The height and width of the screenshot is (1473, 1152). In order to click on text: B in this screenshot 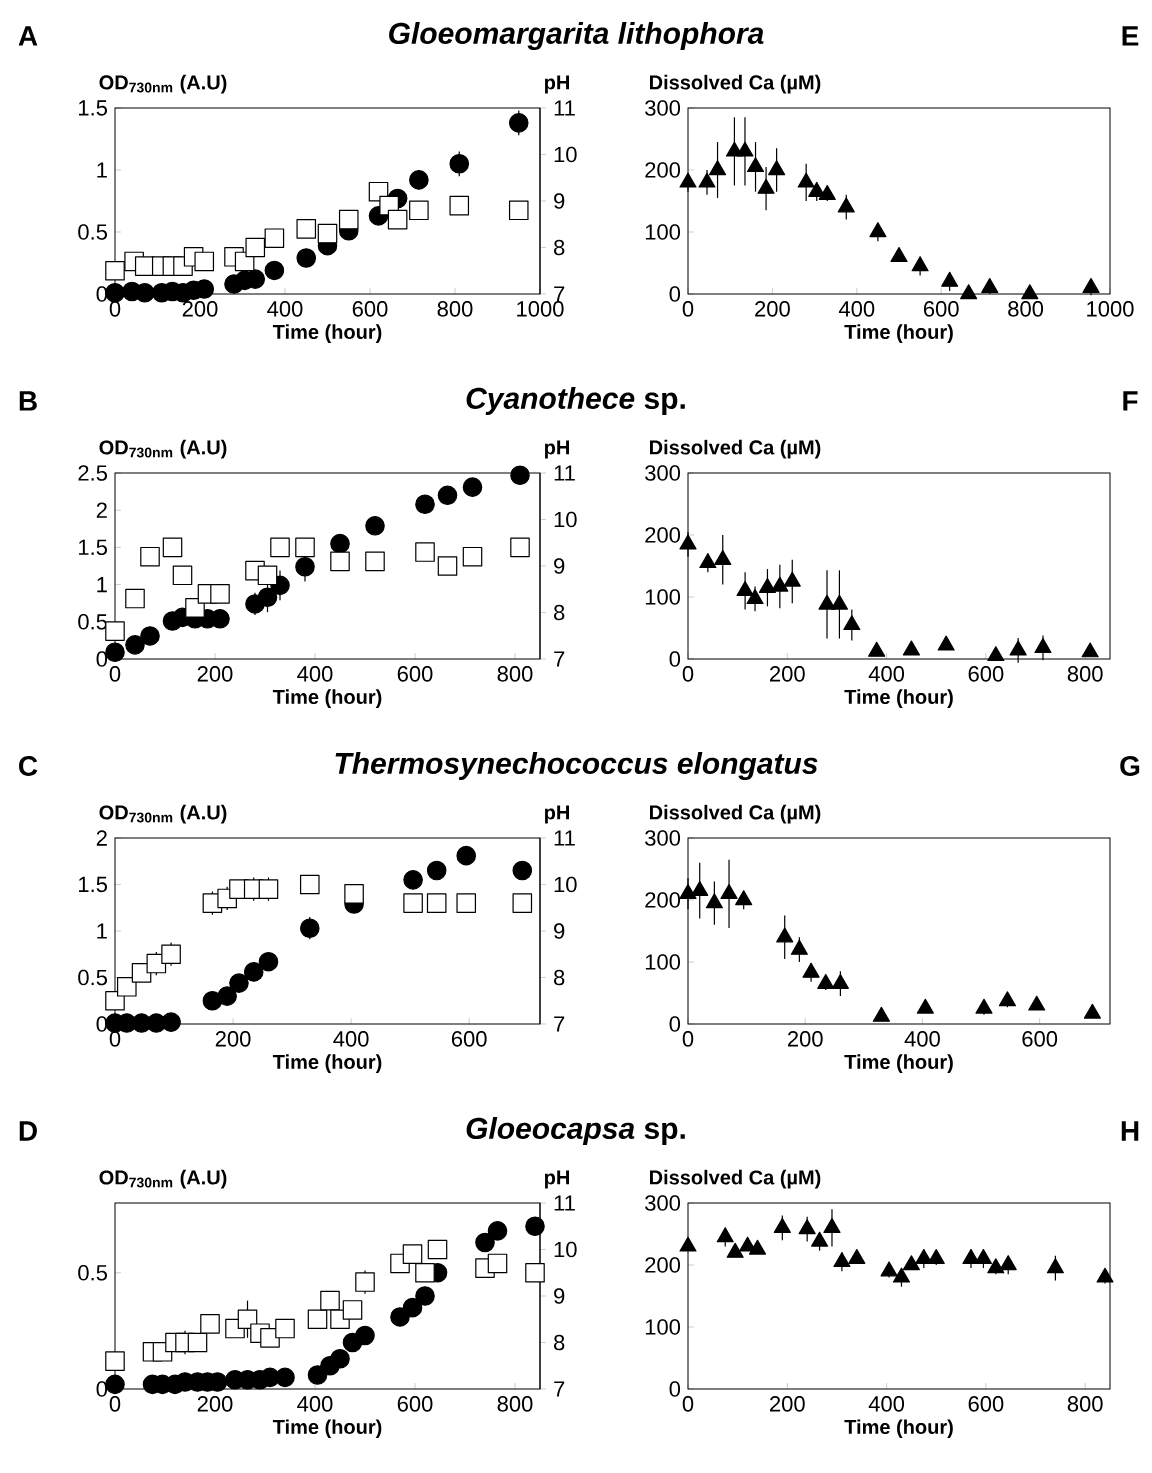, I will do `click(28, 401)`.